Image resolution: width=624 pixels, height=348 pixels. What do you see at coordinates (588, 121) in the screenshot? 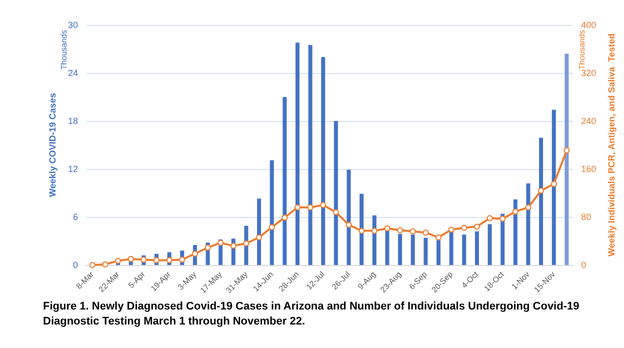
I see `y2-tick-label: 240` at bounding box center [588, 121].